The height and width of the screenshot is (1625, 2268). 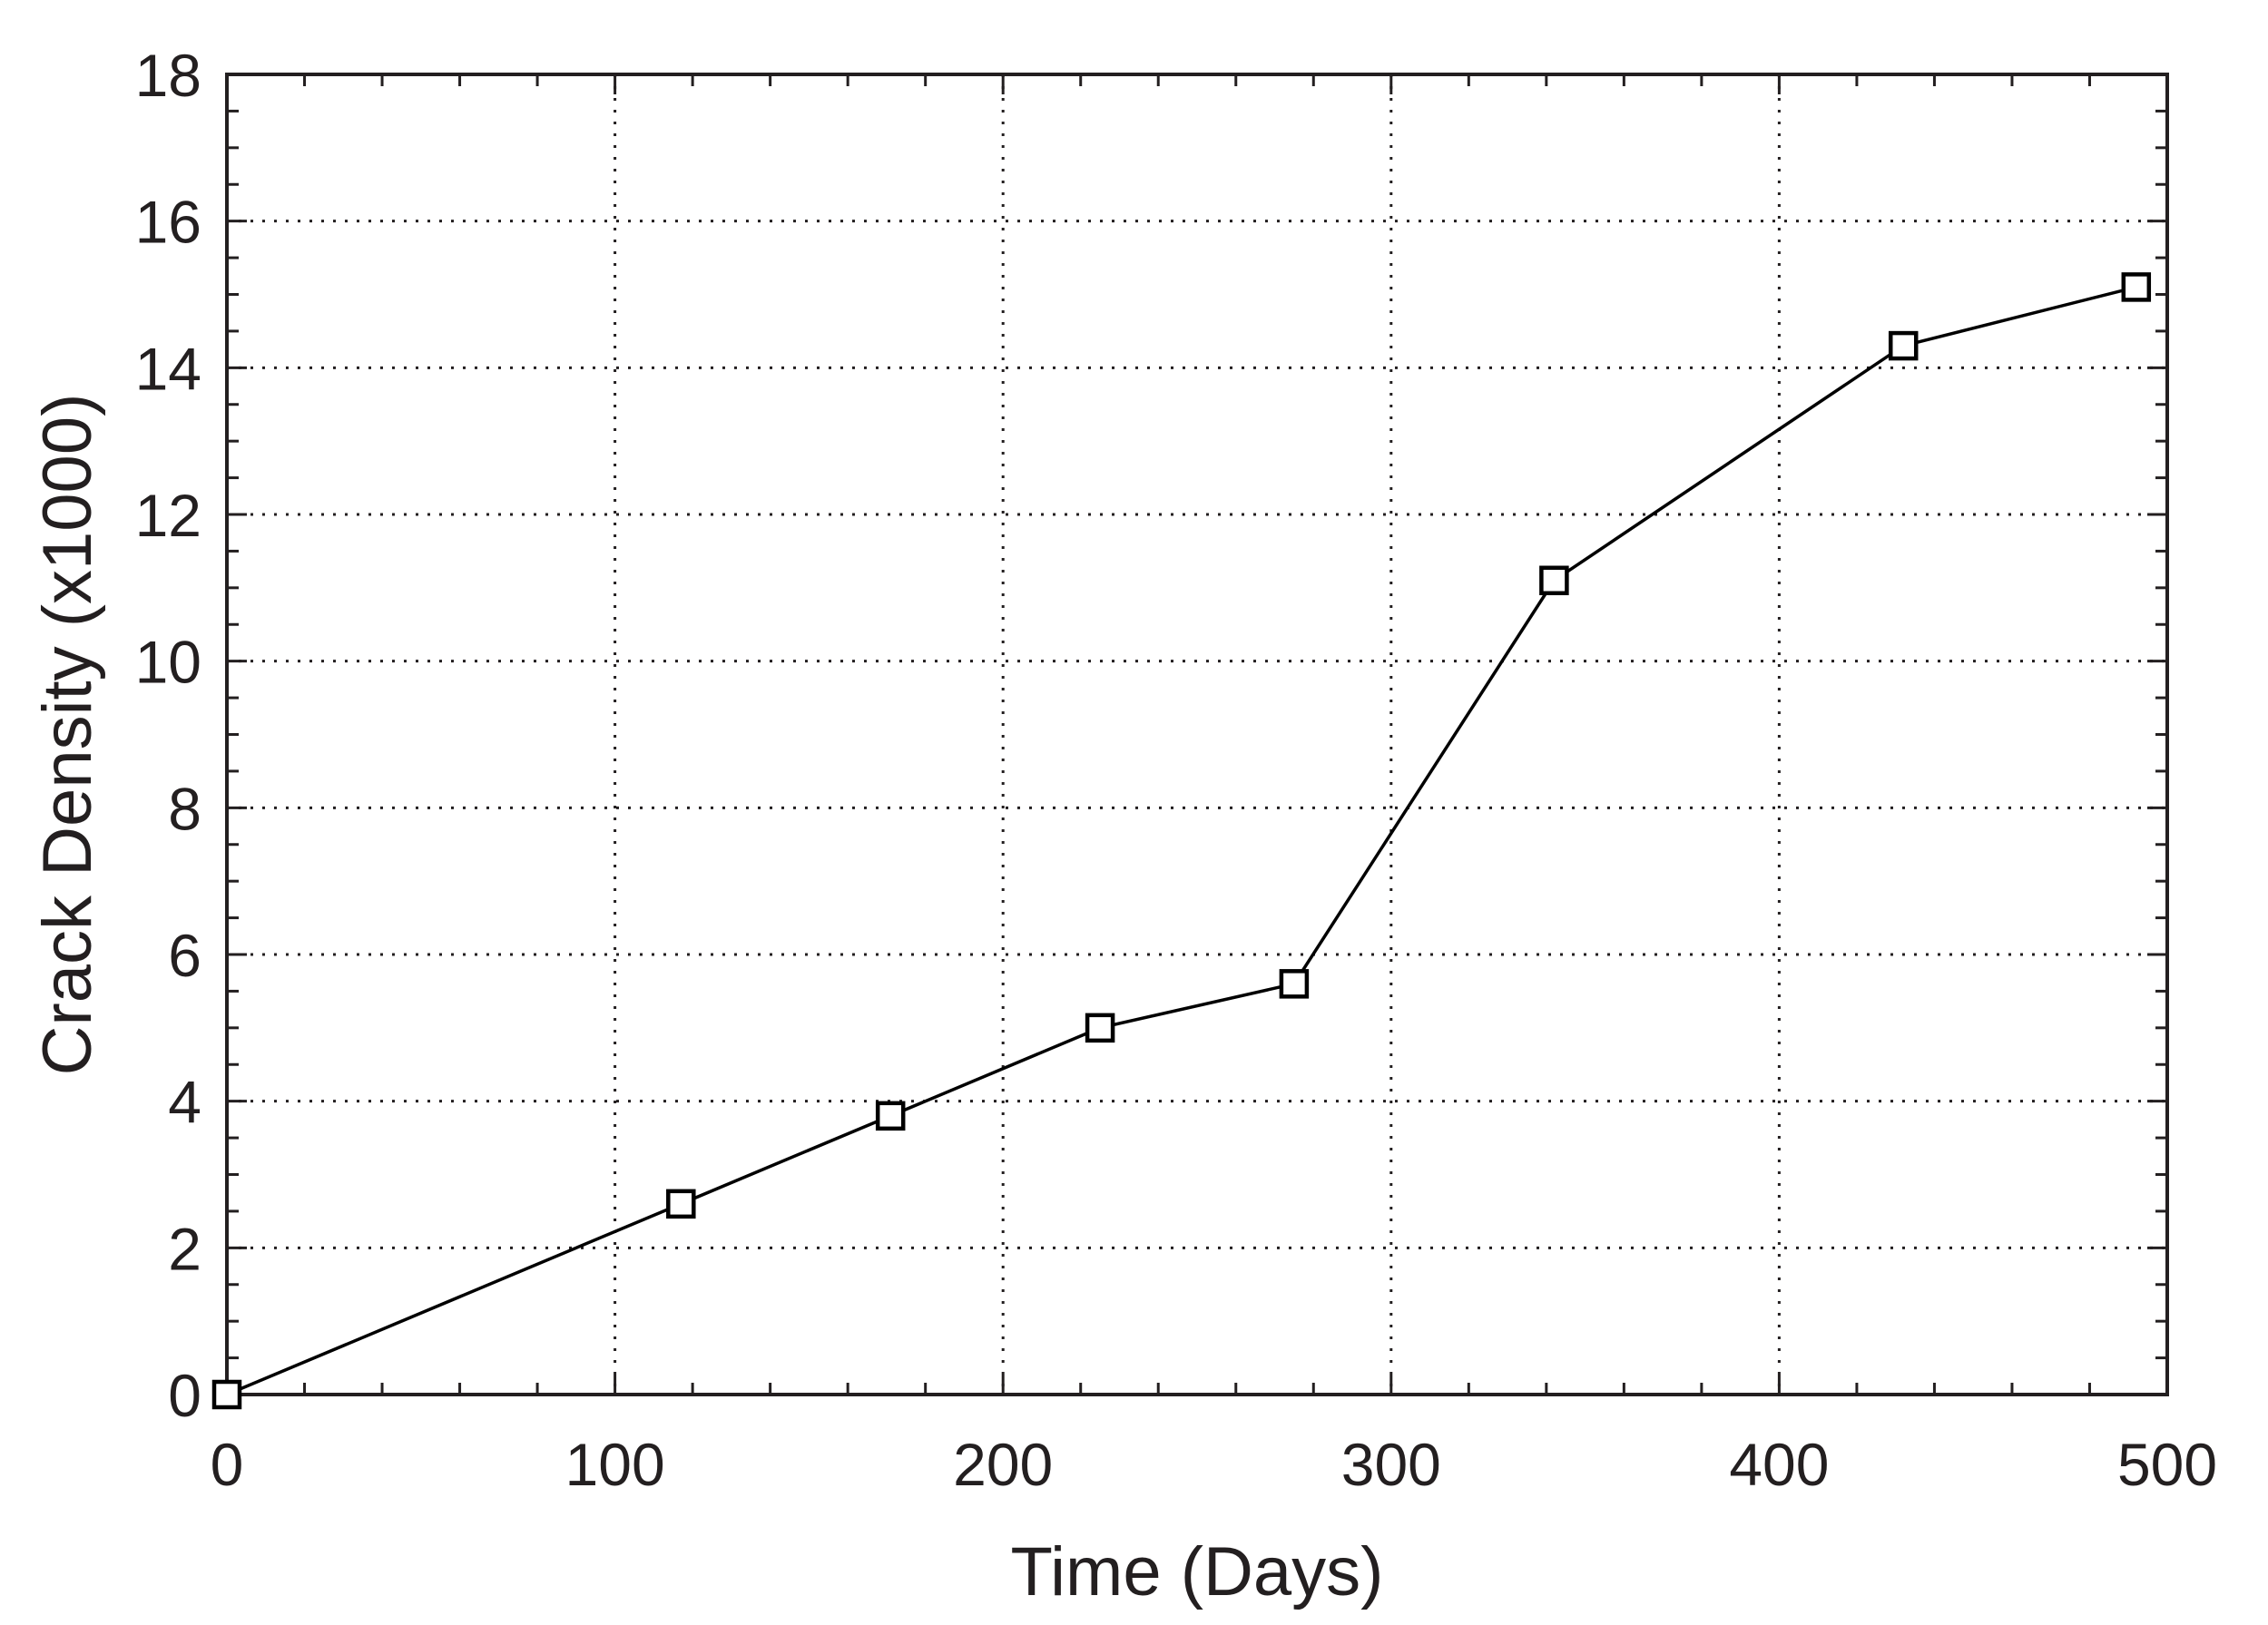 What do you see at coordinates (1779, 1465) in the screenshot?
I see `x-tick-label: 400` at bounding box center [1779, 1465].